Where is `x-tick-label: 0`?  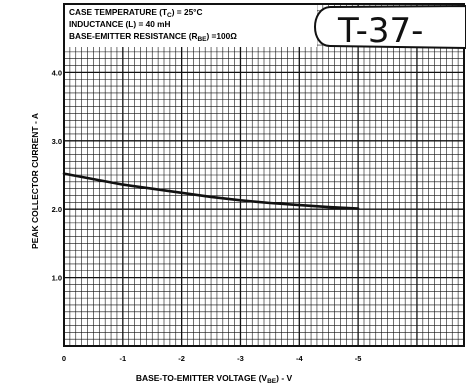 x-tick-label: 0 is located at coordinates (64, 358).